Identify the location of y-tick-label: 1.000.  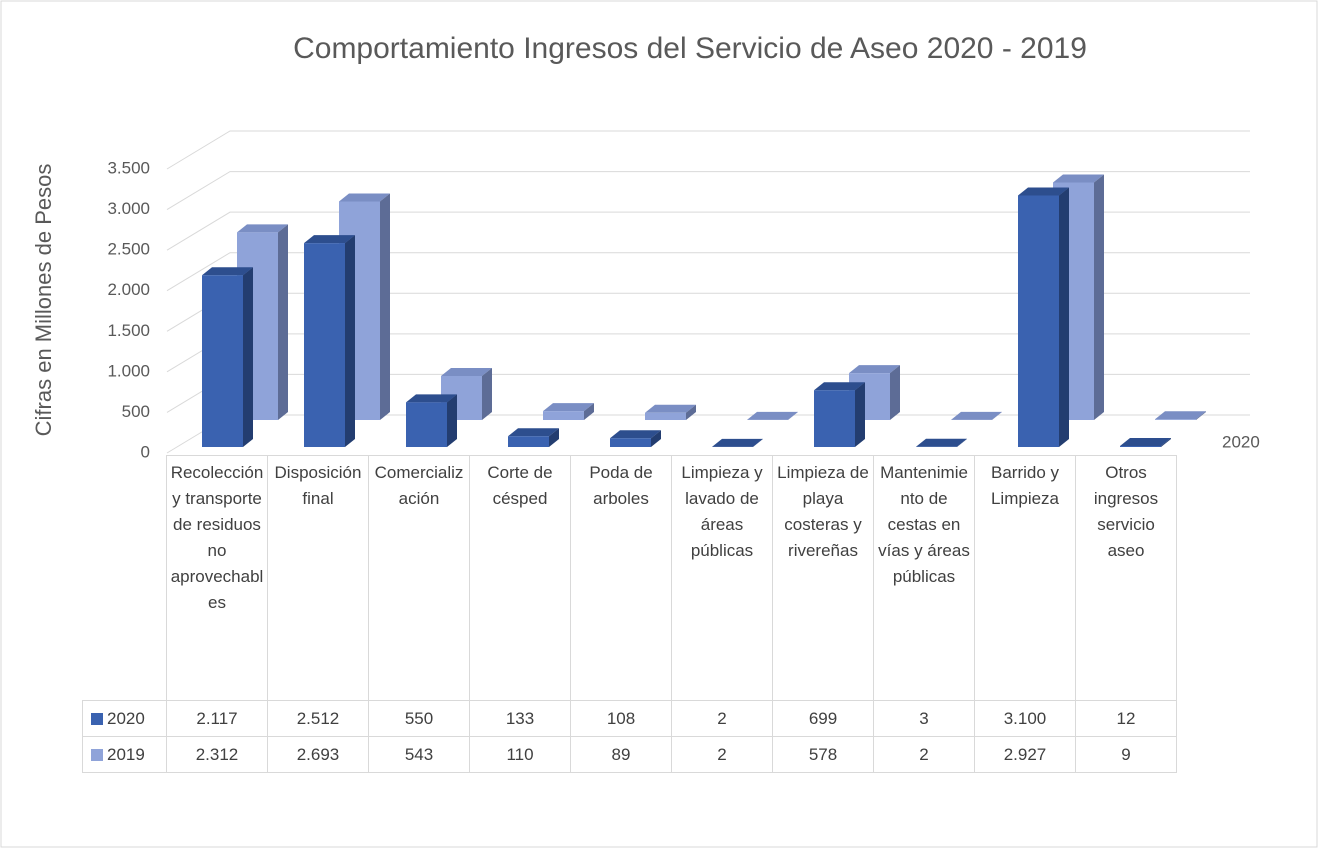
(128, 370).